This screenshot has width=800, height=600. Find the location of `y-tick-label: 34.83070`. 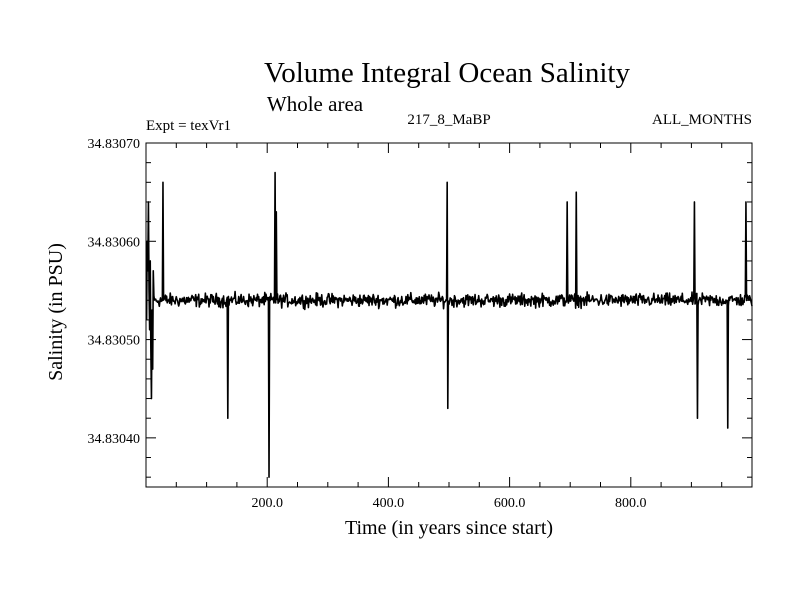

y-tick-label: 34.83070 is located at coordinates (114, 144).